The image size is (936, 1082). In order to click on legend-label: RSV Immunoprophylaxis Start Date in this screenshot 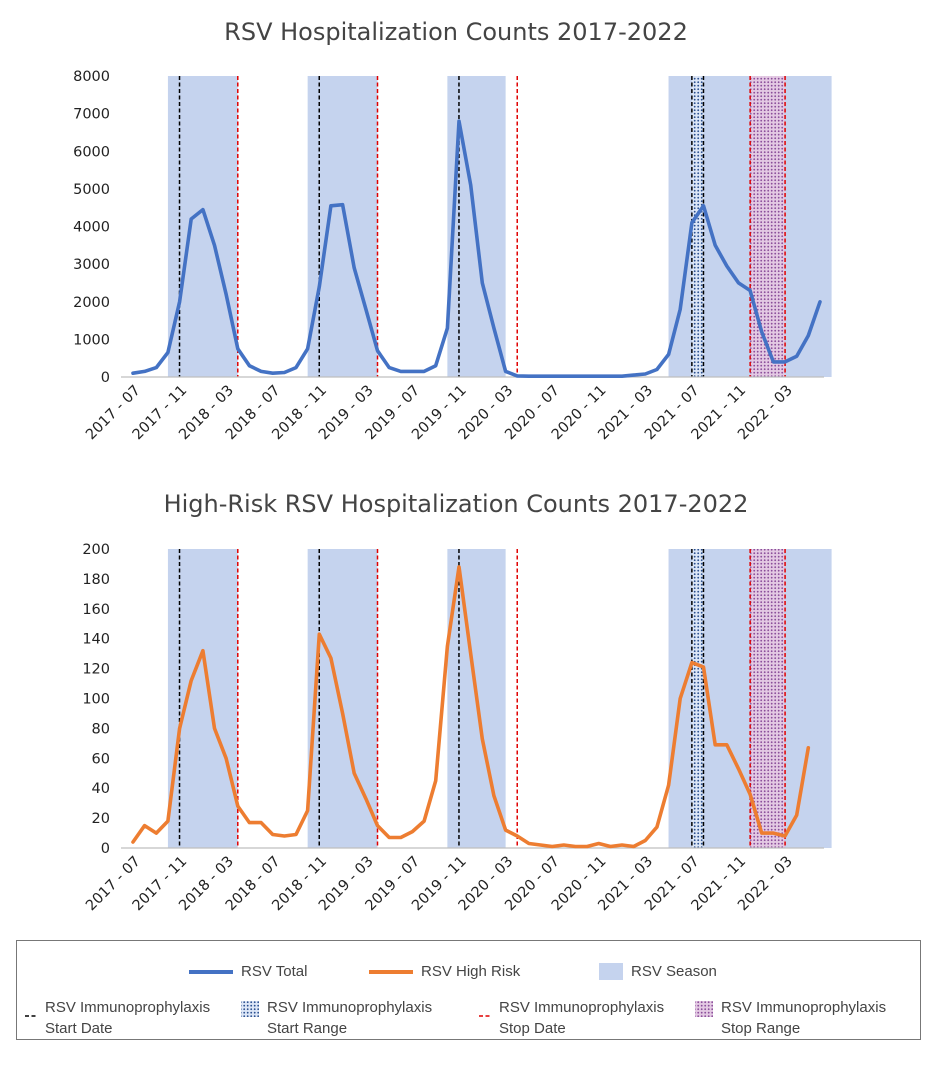, I will do `click(128, 1018)`.